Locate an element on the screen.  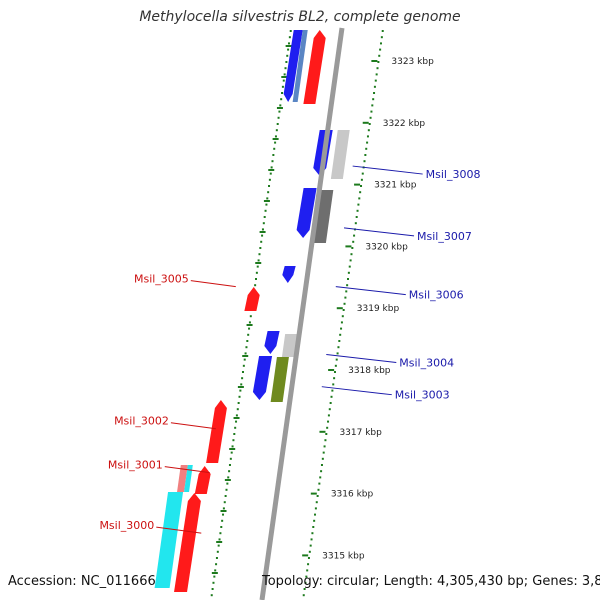
gene-block-cyan is located at coordinates (188, 478).